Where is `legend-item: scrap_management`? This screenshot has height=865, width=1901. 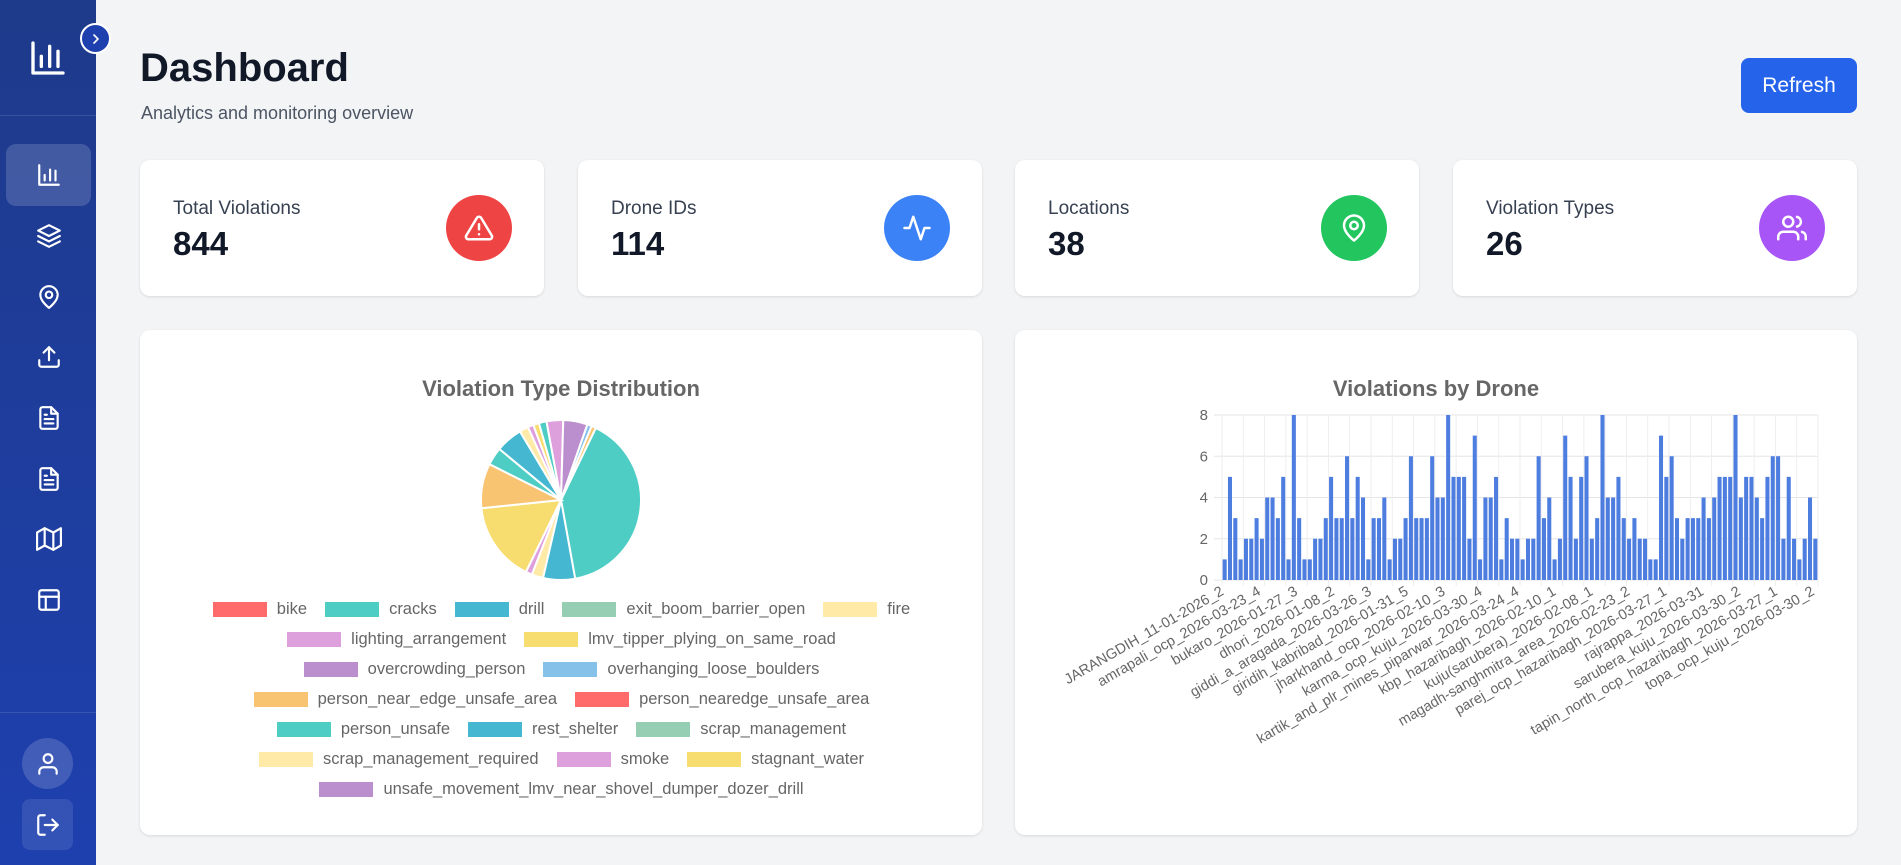 legend-item: scrap_management is located at coordinates (741, 729).